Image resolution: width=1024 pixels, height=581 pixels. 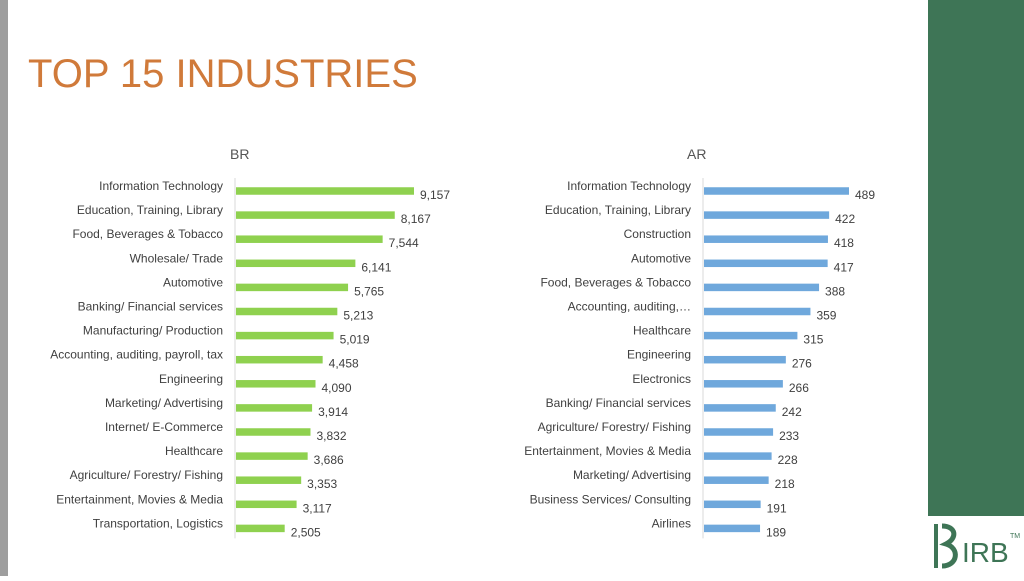 What do you see at coordinates (358, 316) in the screenshot?
I see `value-label: 5,213` at bounding box center [358, 316].